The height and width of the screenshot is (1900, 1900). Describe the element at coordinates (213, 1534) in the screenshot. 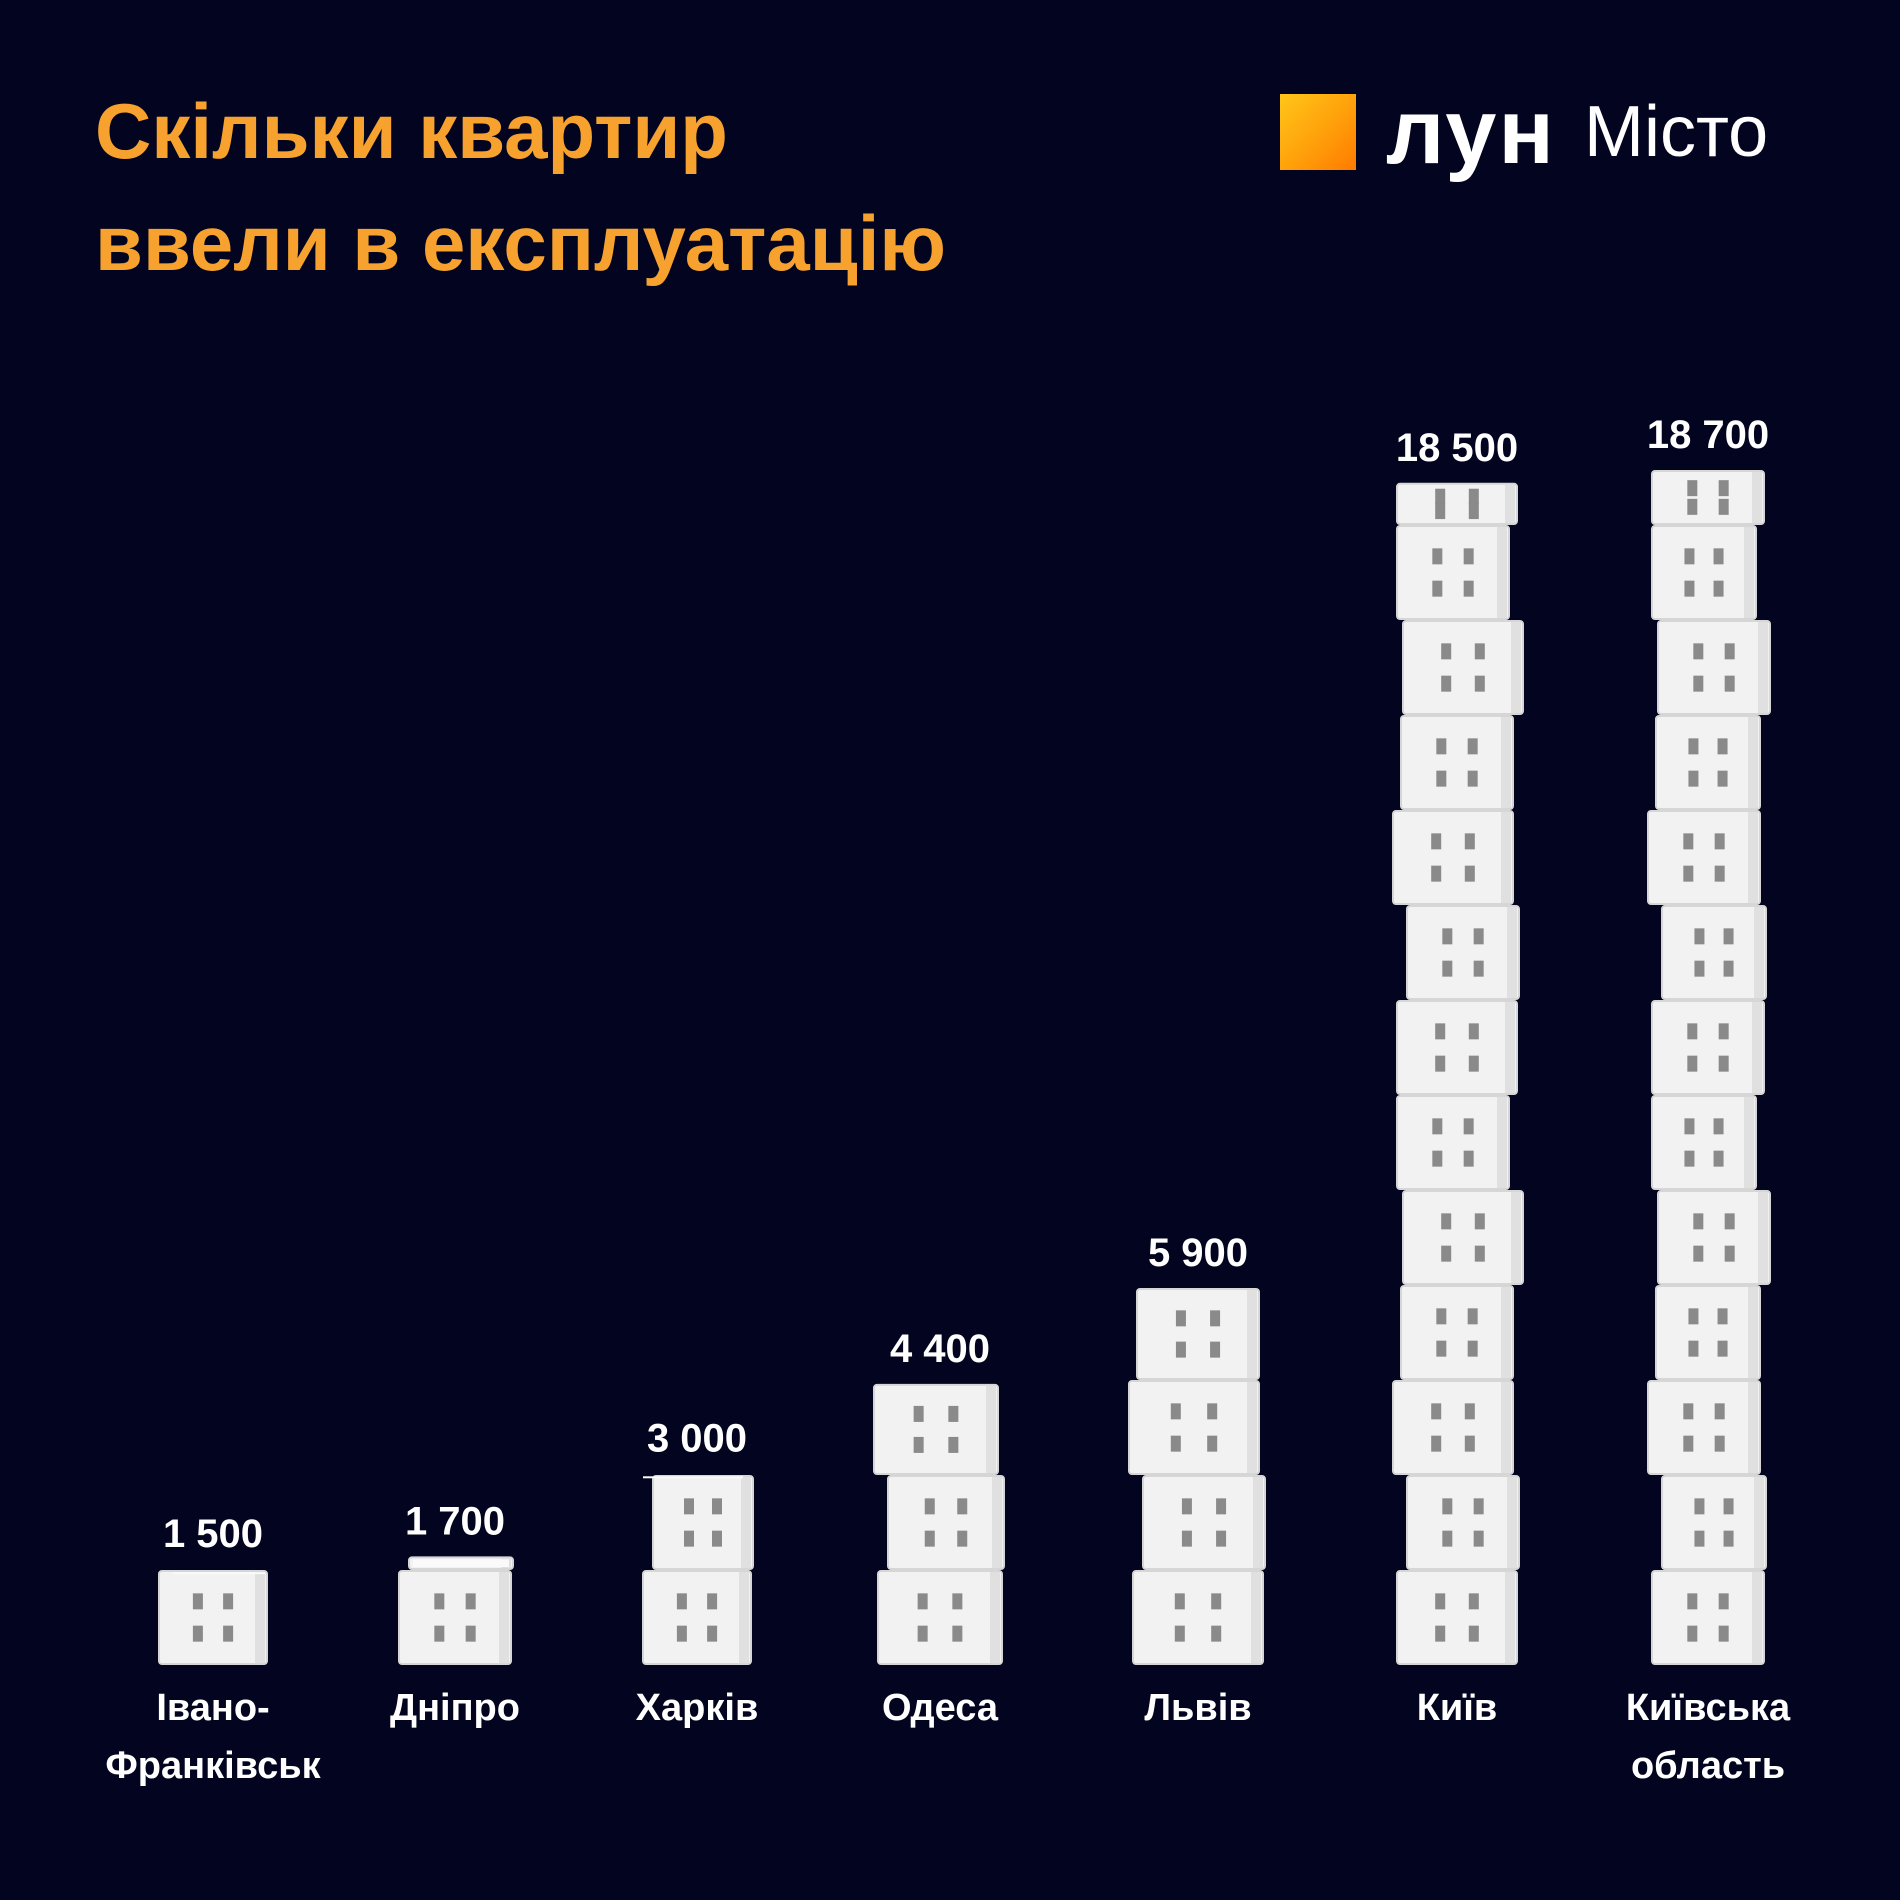

I see `value-label: 1 500` at that location.